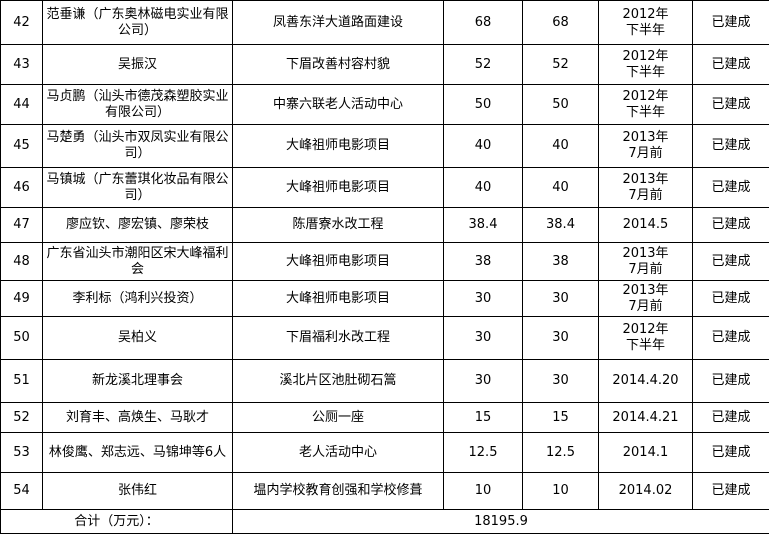 This screenshot has height=536, width=769. Describe the element at coordinates (338, 452) in the screenshot. I see `project: 老人活动中心` at that location.